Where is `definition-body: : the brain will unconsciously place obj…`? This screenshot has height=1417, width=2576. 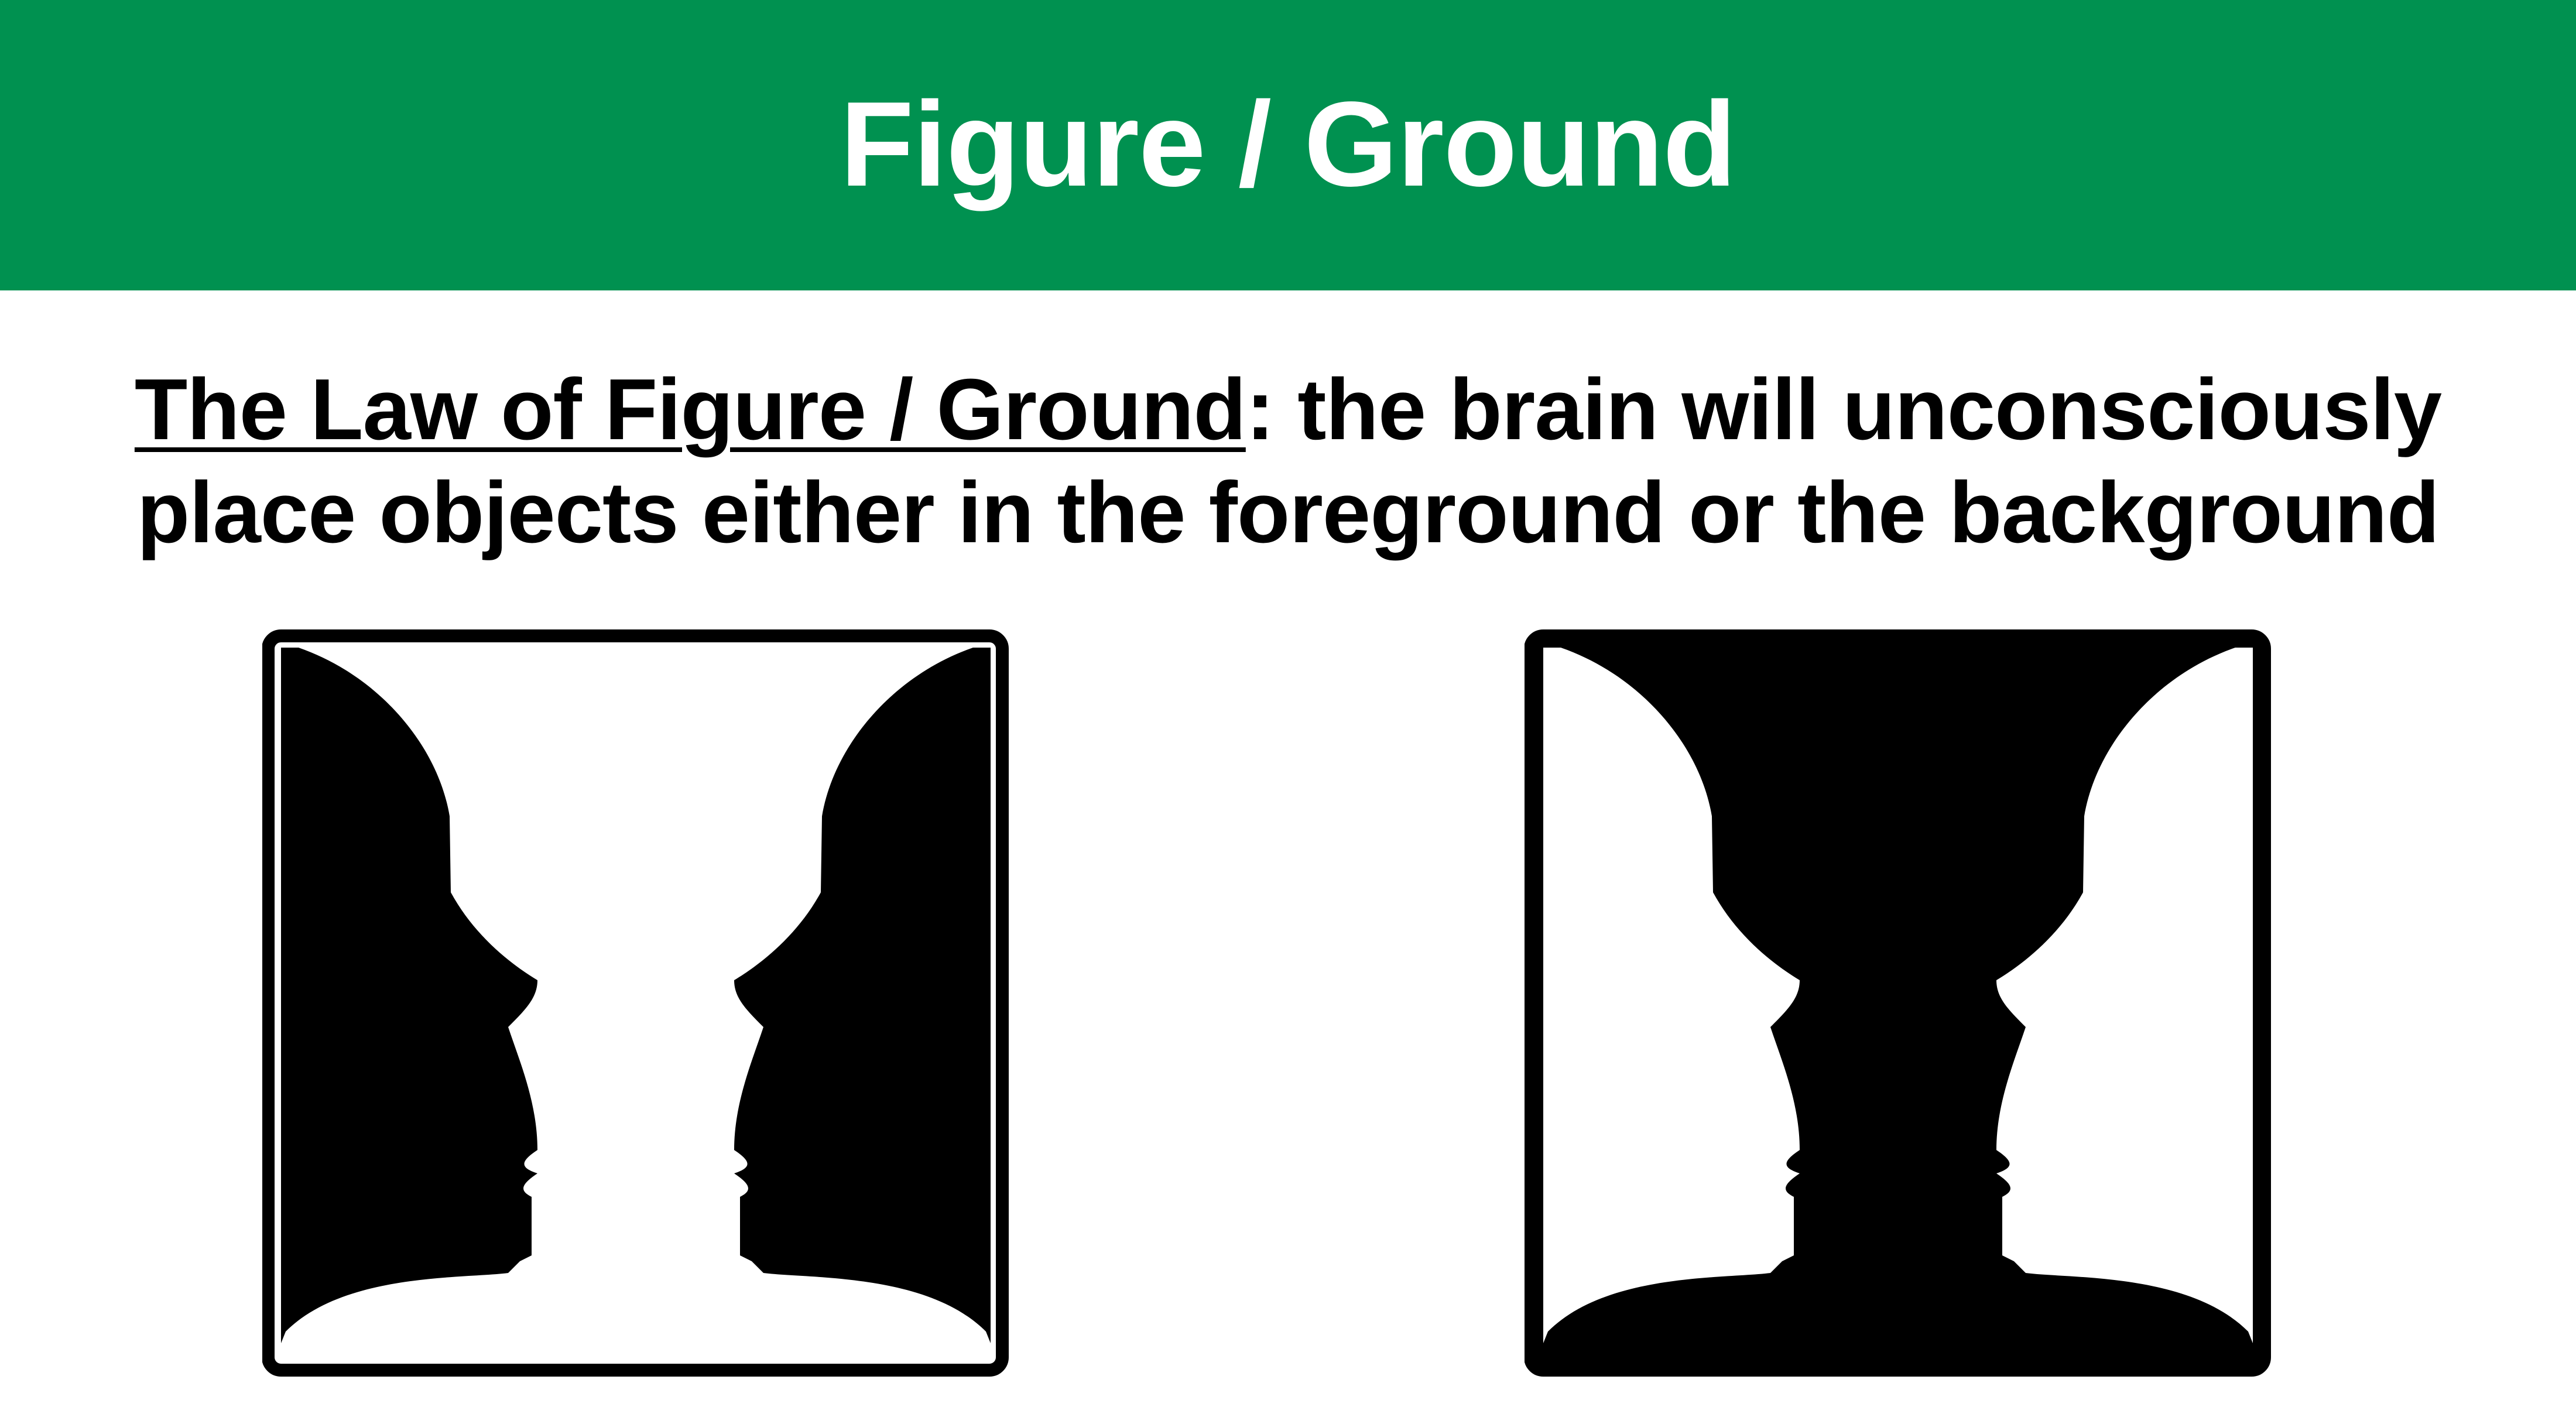
definition-body: : the brain will unconsciously place obj… is located at coordinates (1289, 461).